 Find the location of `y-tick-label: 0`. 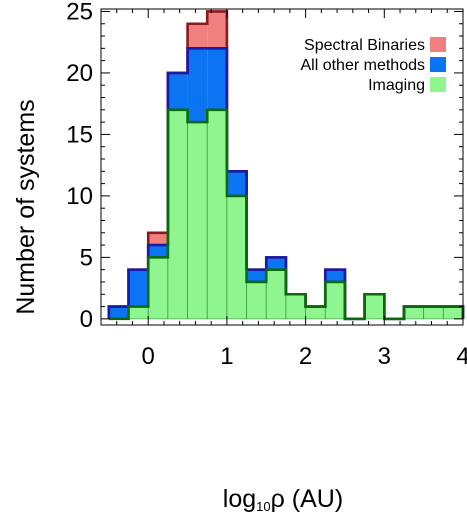

y-tick-label: 0 is located at coordinates (86, 319).